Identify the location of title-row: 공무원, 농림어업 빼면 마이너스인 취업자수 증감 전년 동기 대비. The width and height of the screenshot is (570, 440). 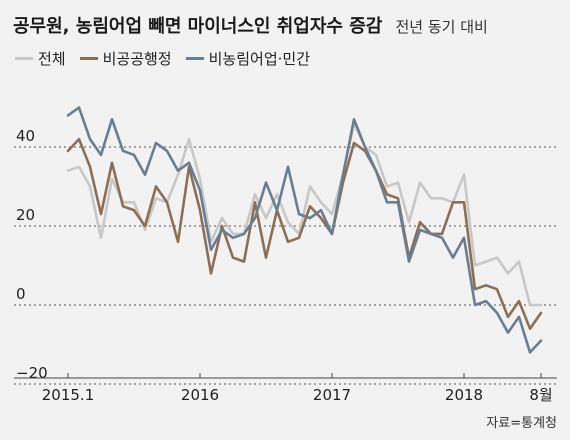
(250, 25).